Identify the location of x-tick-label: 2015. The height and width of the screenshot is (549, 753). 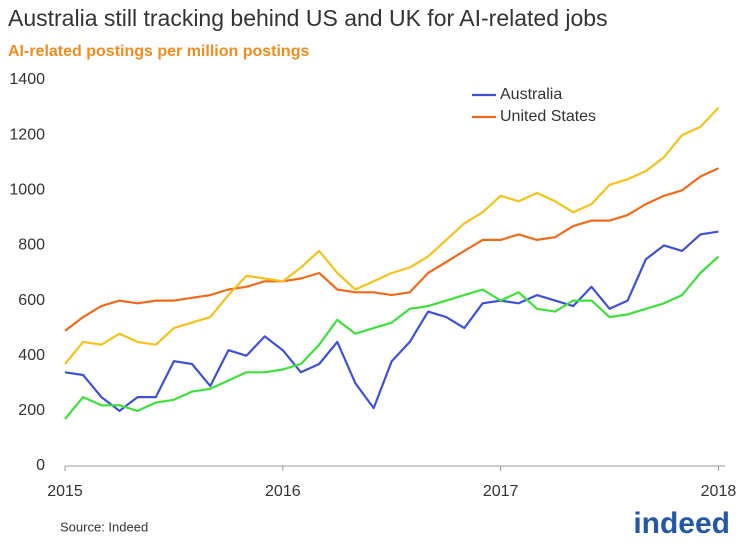
(65, 491).